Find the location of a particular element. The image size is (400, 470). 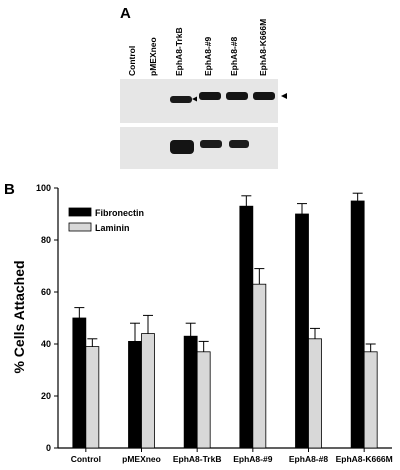

lane-label: EphA8-#9 is located at coordinates (208, 56).